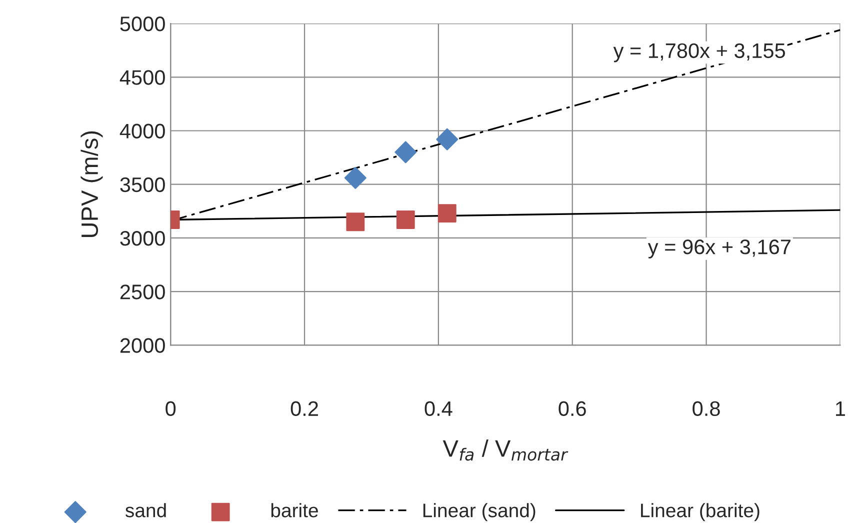 This screenshot has height=523, width=853. Describe the element at coordinates (91, 184) in the screenshot. I see `y-axis-title: UPV (m/s)` at that location.